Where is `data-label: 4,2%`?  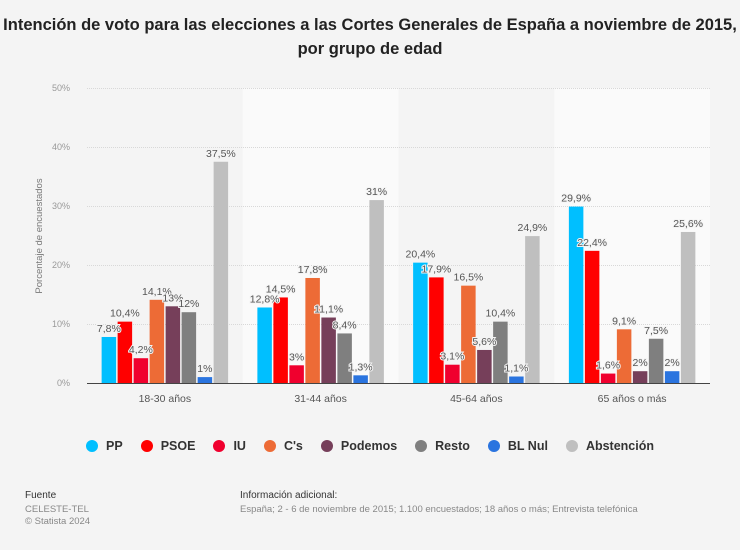 data-label: 4,2% is located at coordinates (141, 350).